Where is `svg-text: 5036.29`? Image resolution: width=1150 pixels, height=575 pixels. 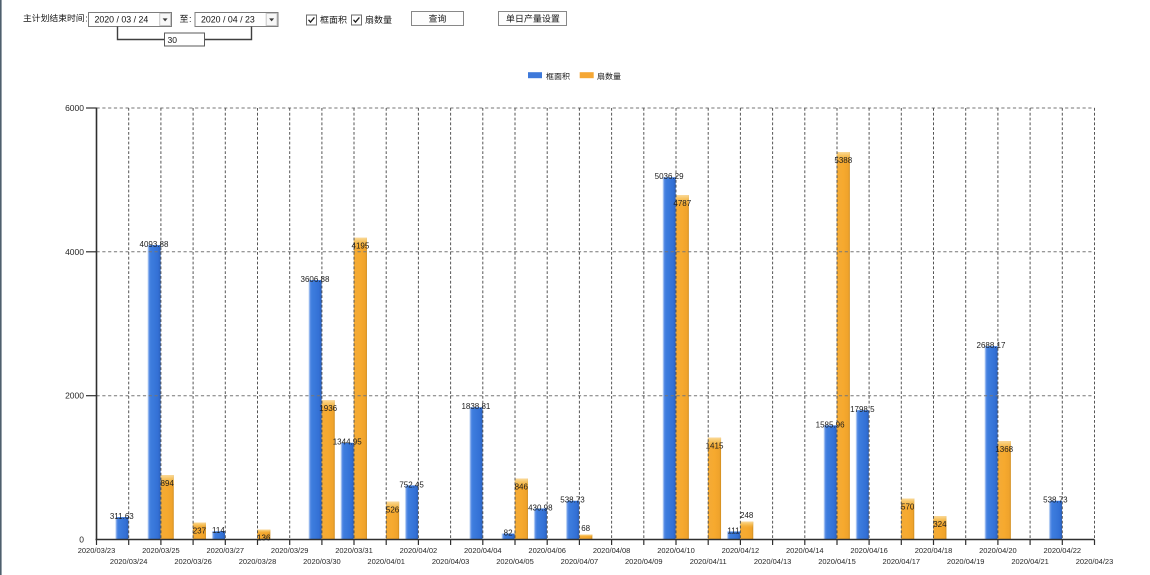
svg-text: 5036.29 is located at coordinates (669, 176).